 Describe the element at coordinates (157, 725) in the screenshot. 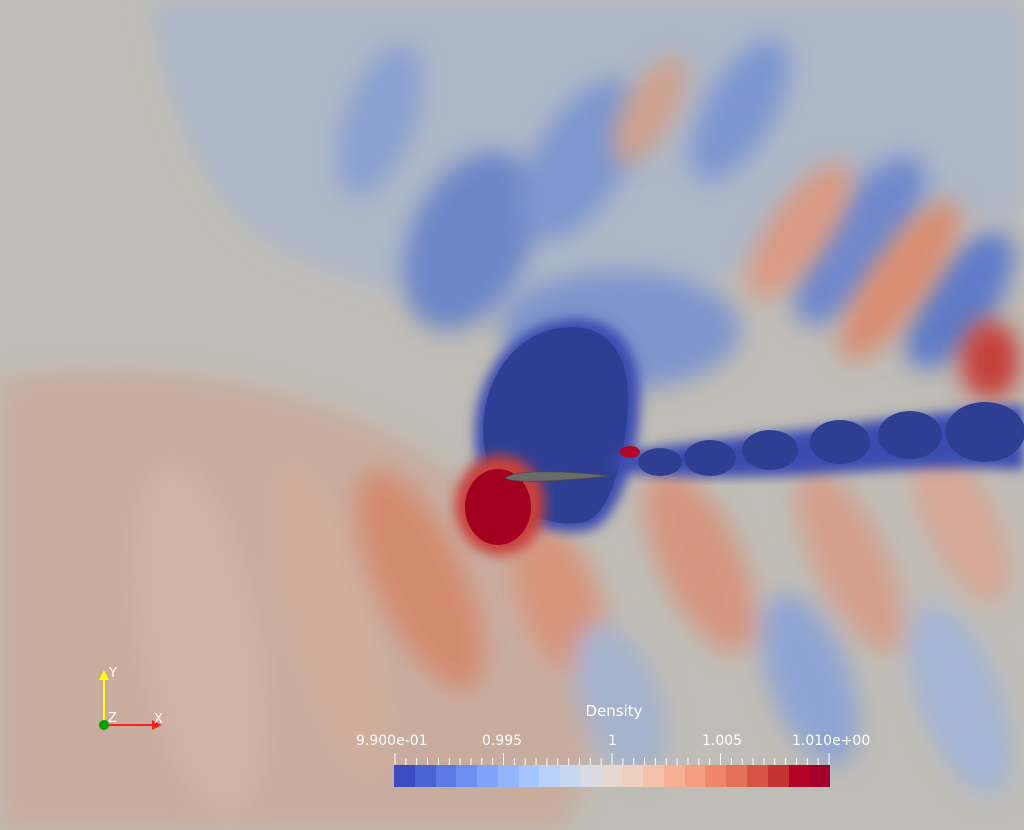

I see `x-axis-arrowhead` at that location.